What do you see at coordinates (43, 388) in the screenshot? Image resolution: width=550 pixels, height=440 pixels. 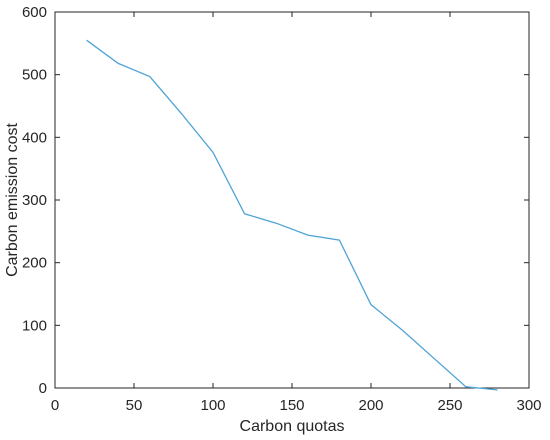 I see `y-tick-label: 0` at bounding box center [43, 388].